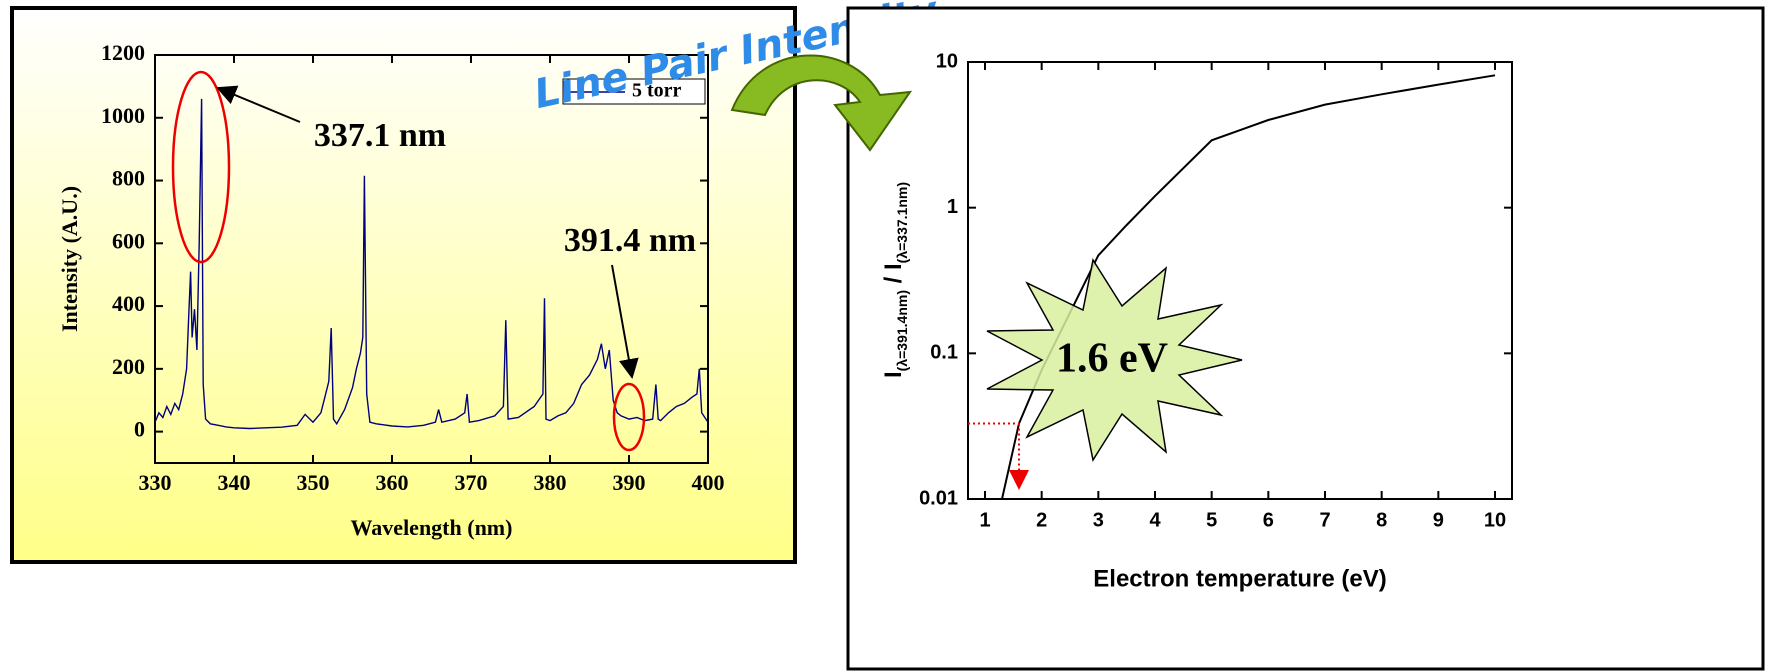 The image size is (1765, 671). I want to click on y-tick-label: 1, so click(952, 207).